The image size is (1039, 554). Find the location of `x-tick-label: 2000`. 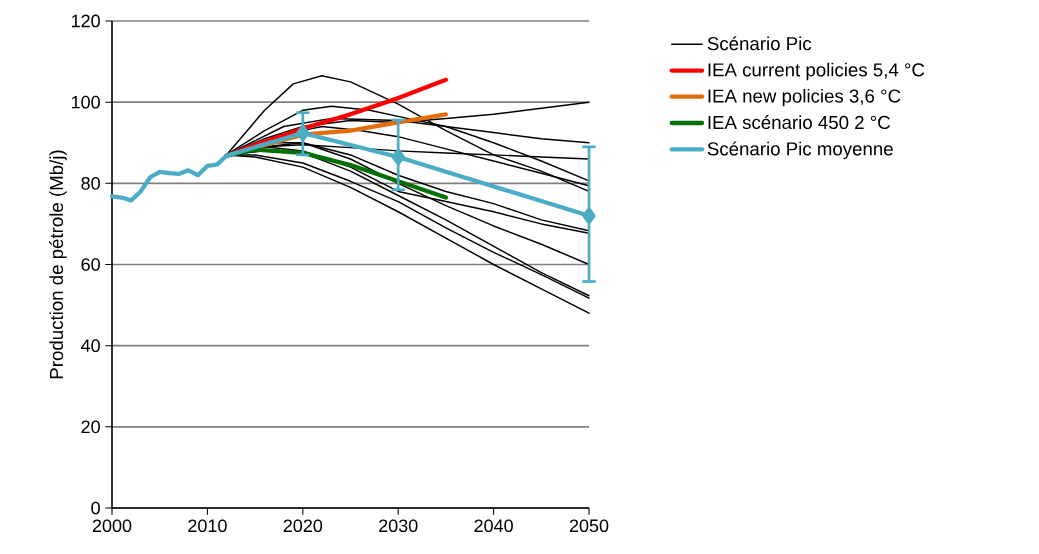

x-tick-label: 2000 is located at coordinates (112, 526).